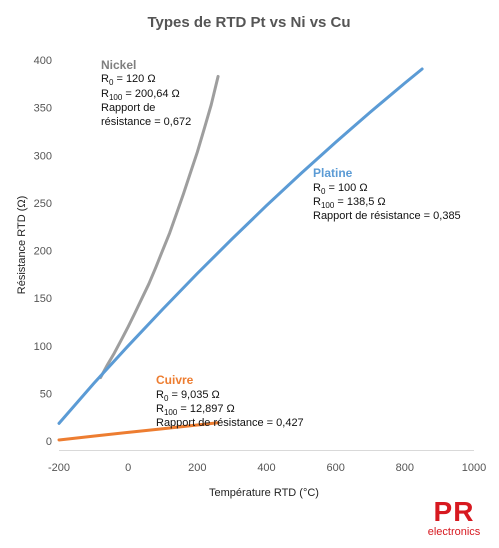 Image resolution: width=499 pixels, height=548 pixels. I want to click on annotation-cuivre-r100: R100 = 12,897 Ω, so click(195, 410).